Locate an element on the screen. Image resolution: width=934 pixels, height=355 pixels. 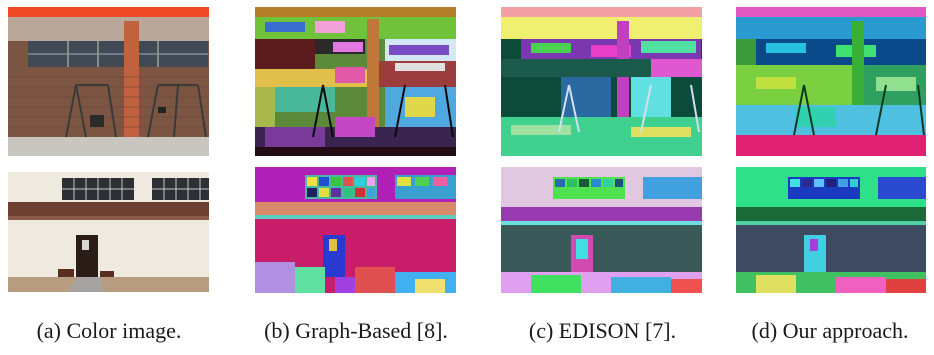
caption-d: (d) Our approach. is located at coordinates (830, 330).